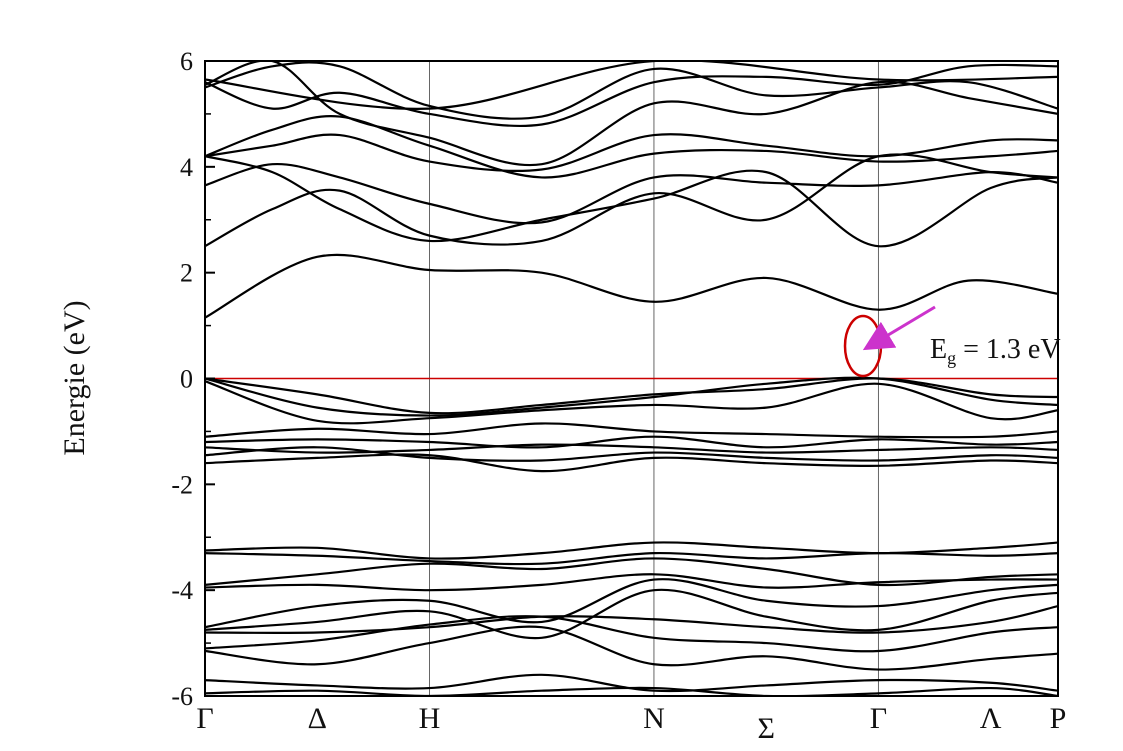 This screenshot has width=1123, height=751. What do you see at coordinates (995, 351) in the screenshot?
I see `gap-label: Eg = 1.3 eV` at bounding box center [995, 351].